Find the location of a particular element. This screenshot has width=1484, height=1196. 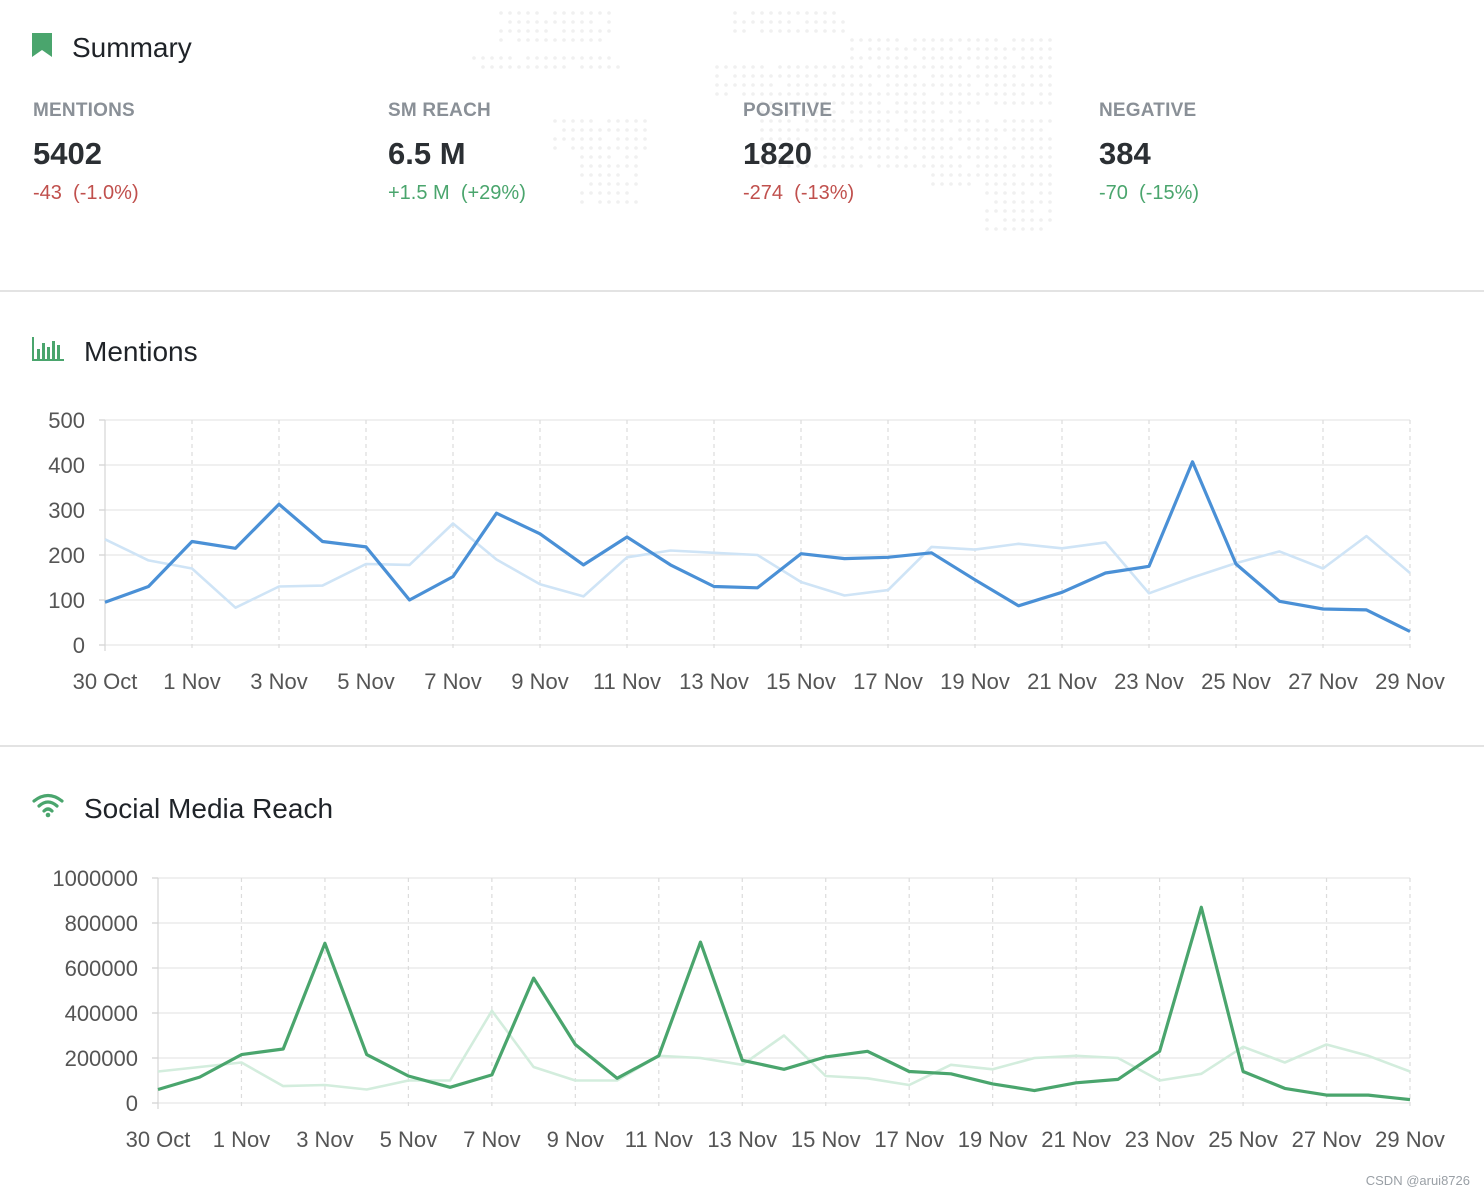

x-tick-label: 9 Nov is located at coordinates (539, 681).